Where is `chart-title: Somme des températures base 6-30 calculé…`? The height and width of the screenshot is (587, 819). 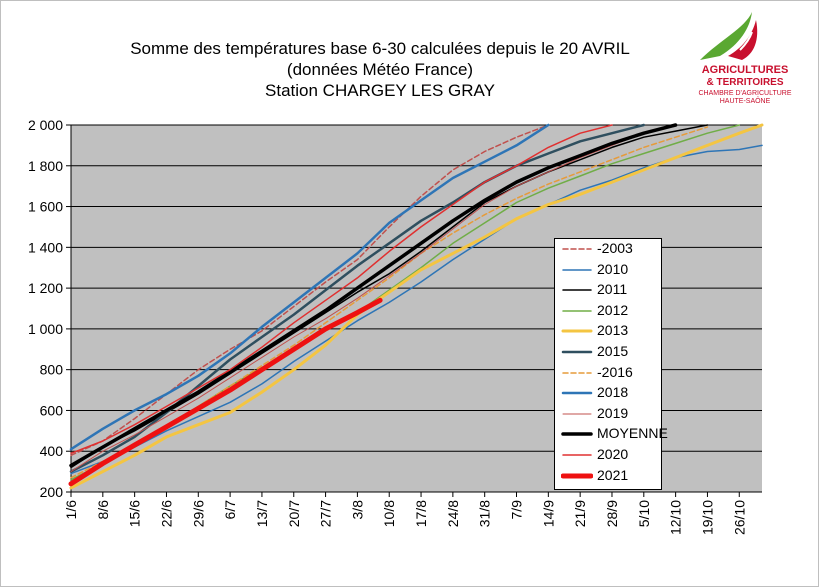
chart-title: Somme des températures base 6-30 calculé… is located at coordinates (380, 69).